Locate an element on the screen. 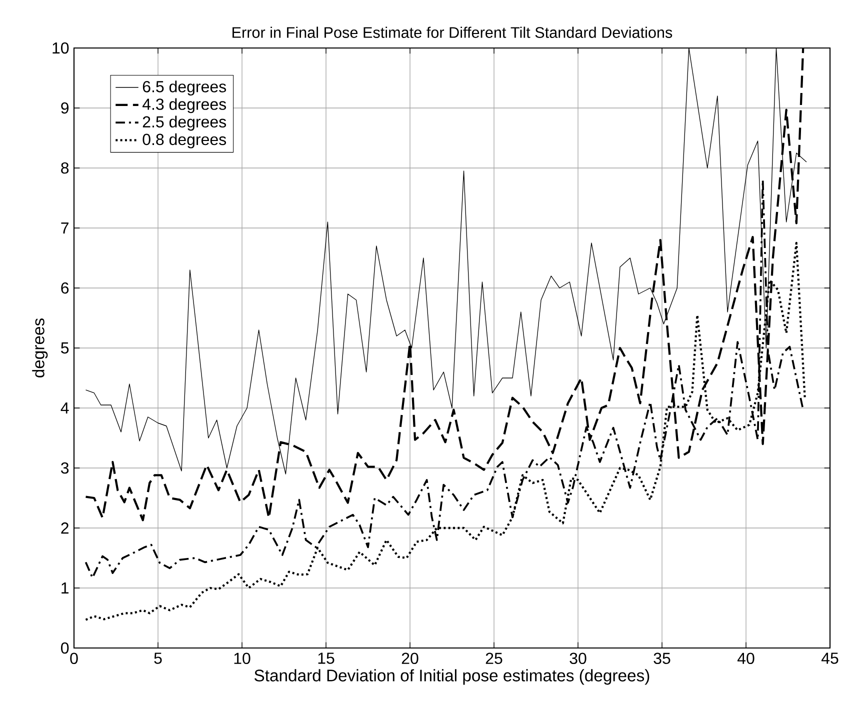  y-tick-label: 0 is located at coordinates (65, 648).